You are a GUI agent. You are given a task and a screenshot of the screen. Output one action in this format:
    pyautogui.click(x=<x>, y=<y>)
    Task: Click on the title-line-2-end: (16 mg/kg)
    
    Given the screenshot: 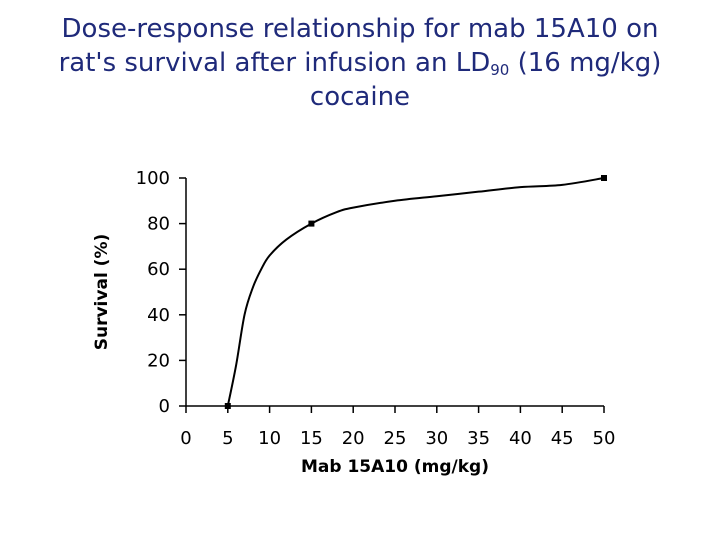 What is the action you would take?
    pyautogui.click(x=585, y=63)
    